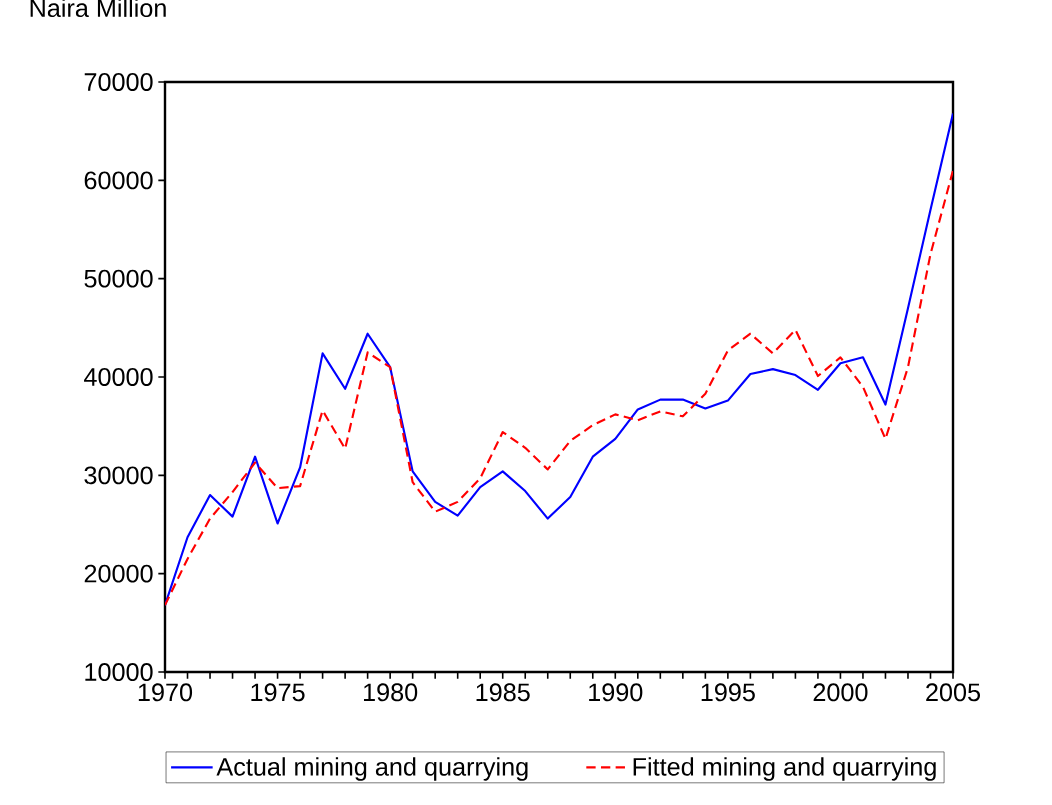  What do you see at coordinates (118, 180) in the screenshot?
I see `y-tick-label: 60000` at bounding box center [118, 180].